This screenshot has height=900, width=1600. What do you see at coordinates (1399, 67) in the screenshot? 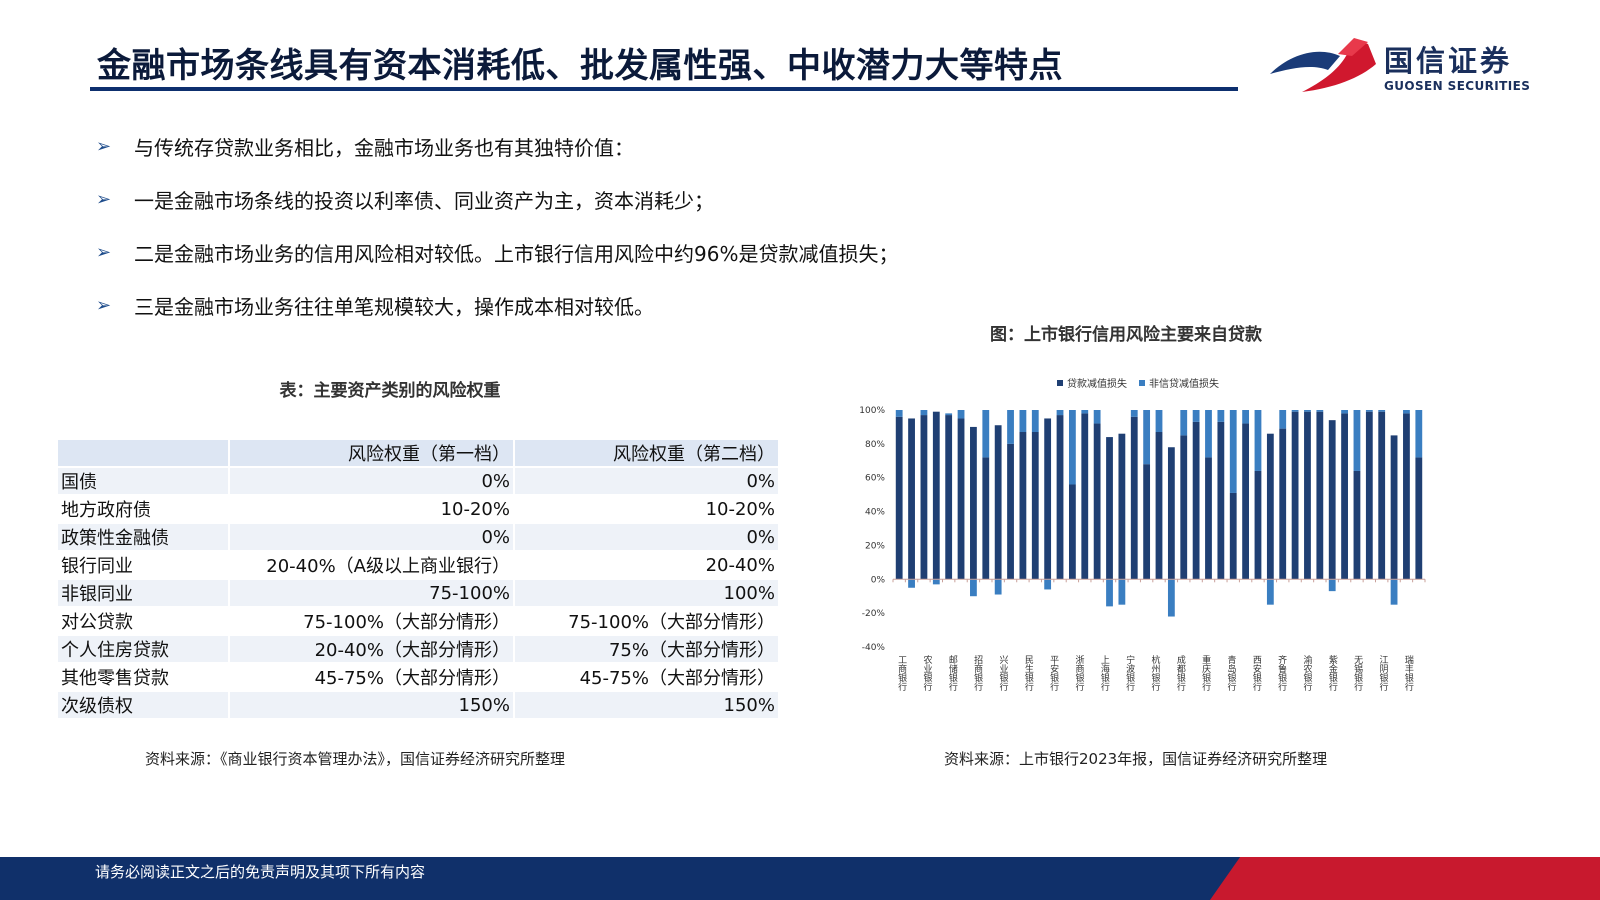
I see `brand-logo: 国信证券 GUOSEN SECURITIES` at bounding box center [1399, 67].